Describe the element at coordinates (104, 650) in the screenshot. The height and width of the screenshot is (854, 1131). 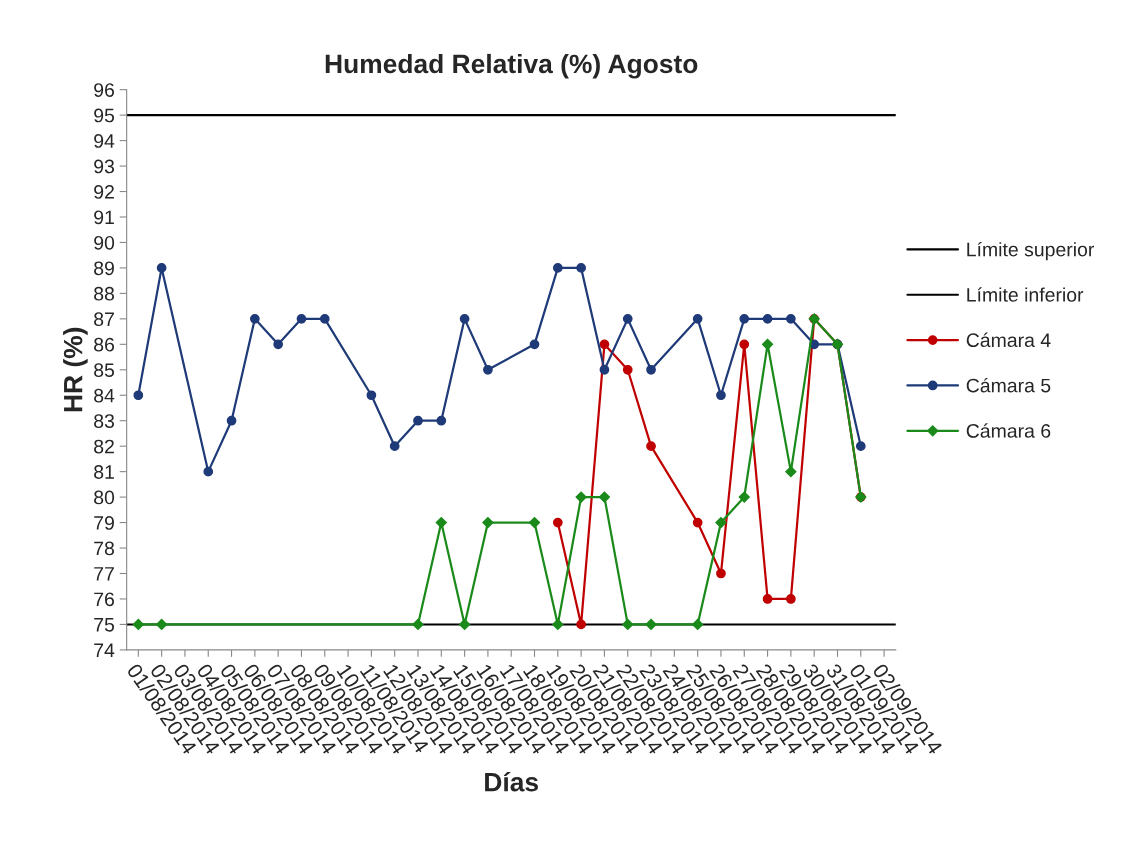
I see `y-tick-label: 74` at that location.